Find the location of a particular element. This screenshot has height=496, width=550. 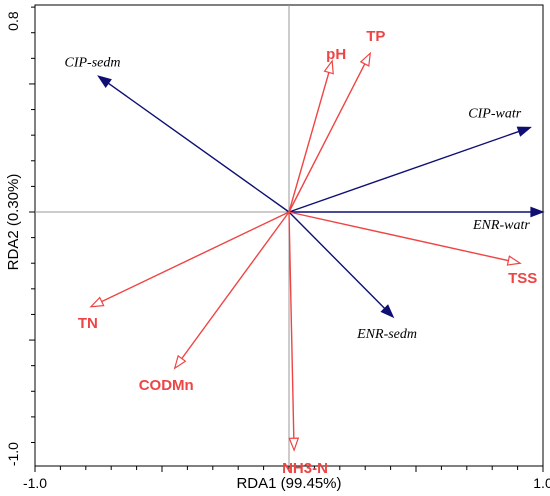

env-codmn-arrow-head is located at coordinates (180, 362).